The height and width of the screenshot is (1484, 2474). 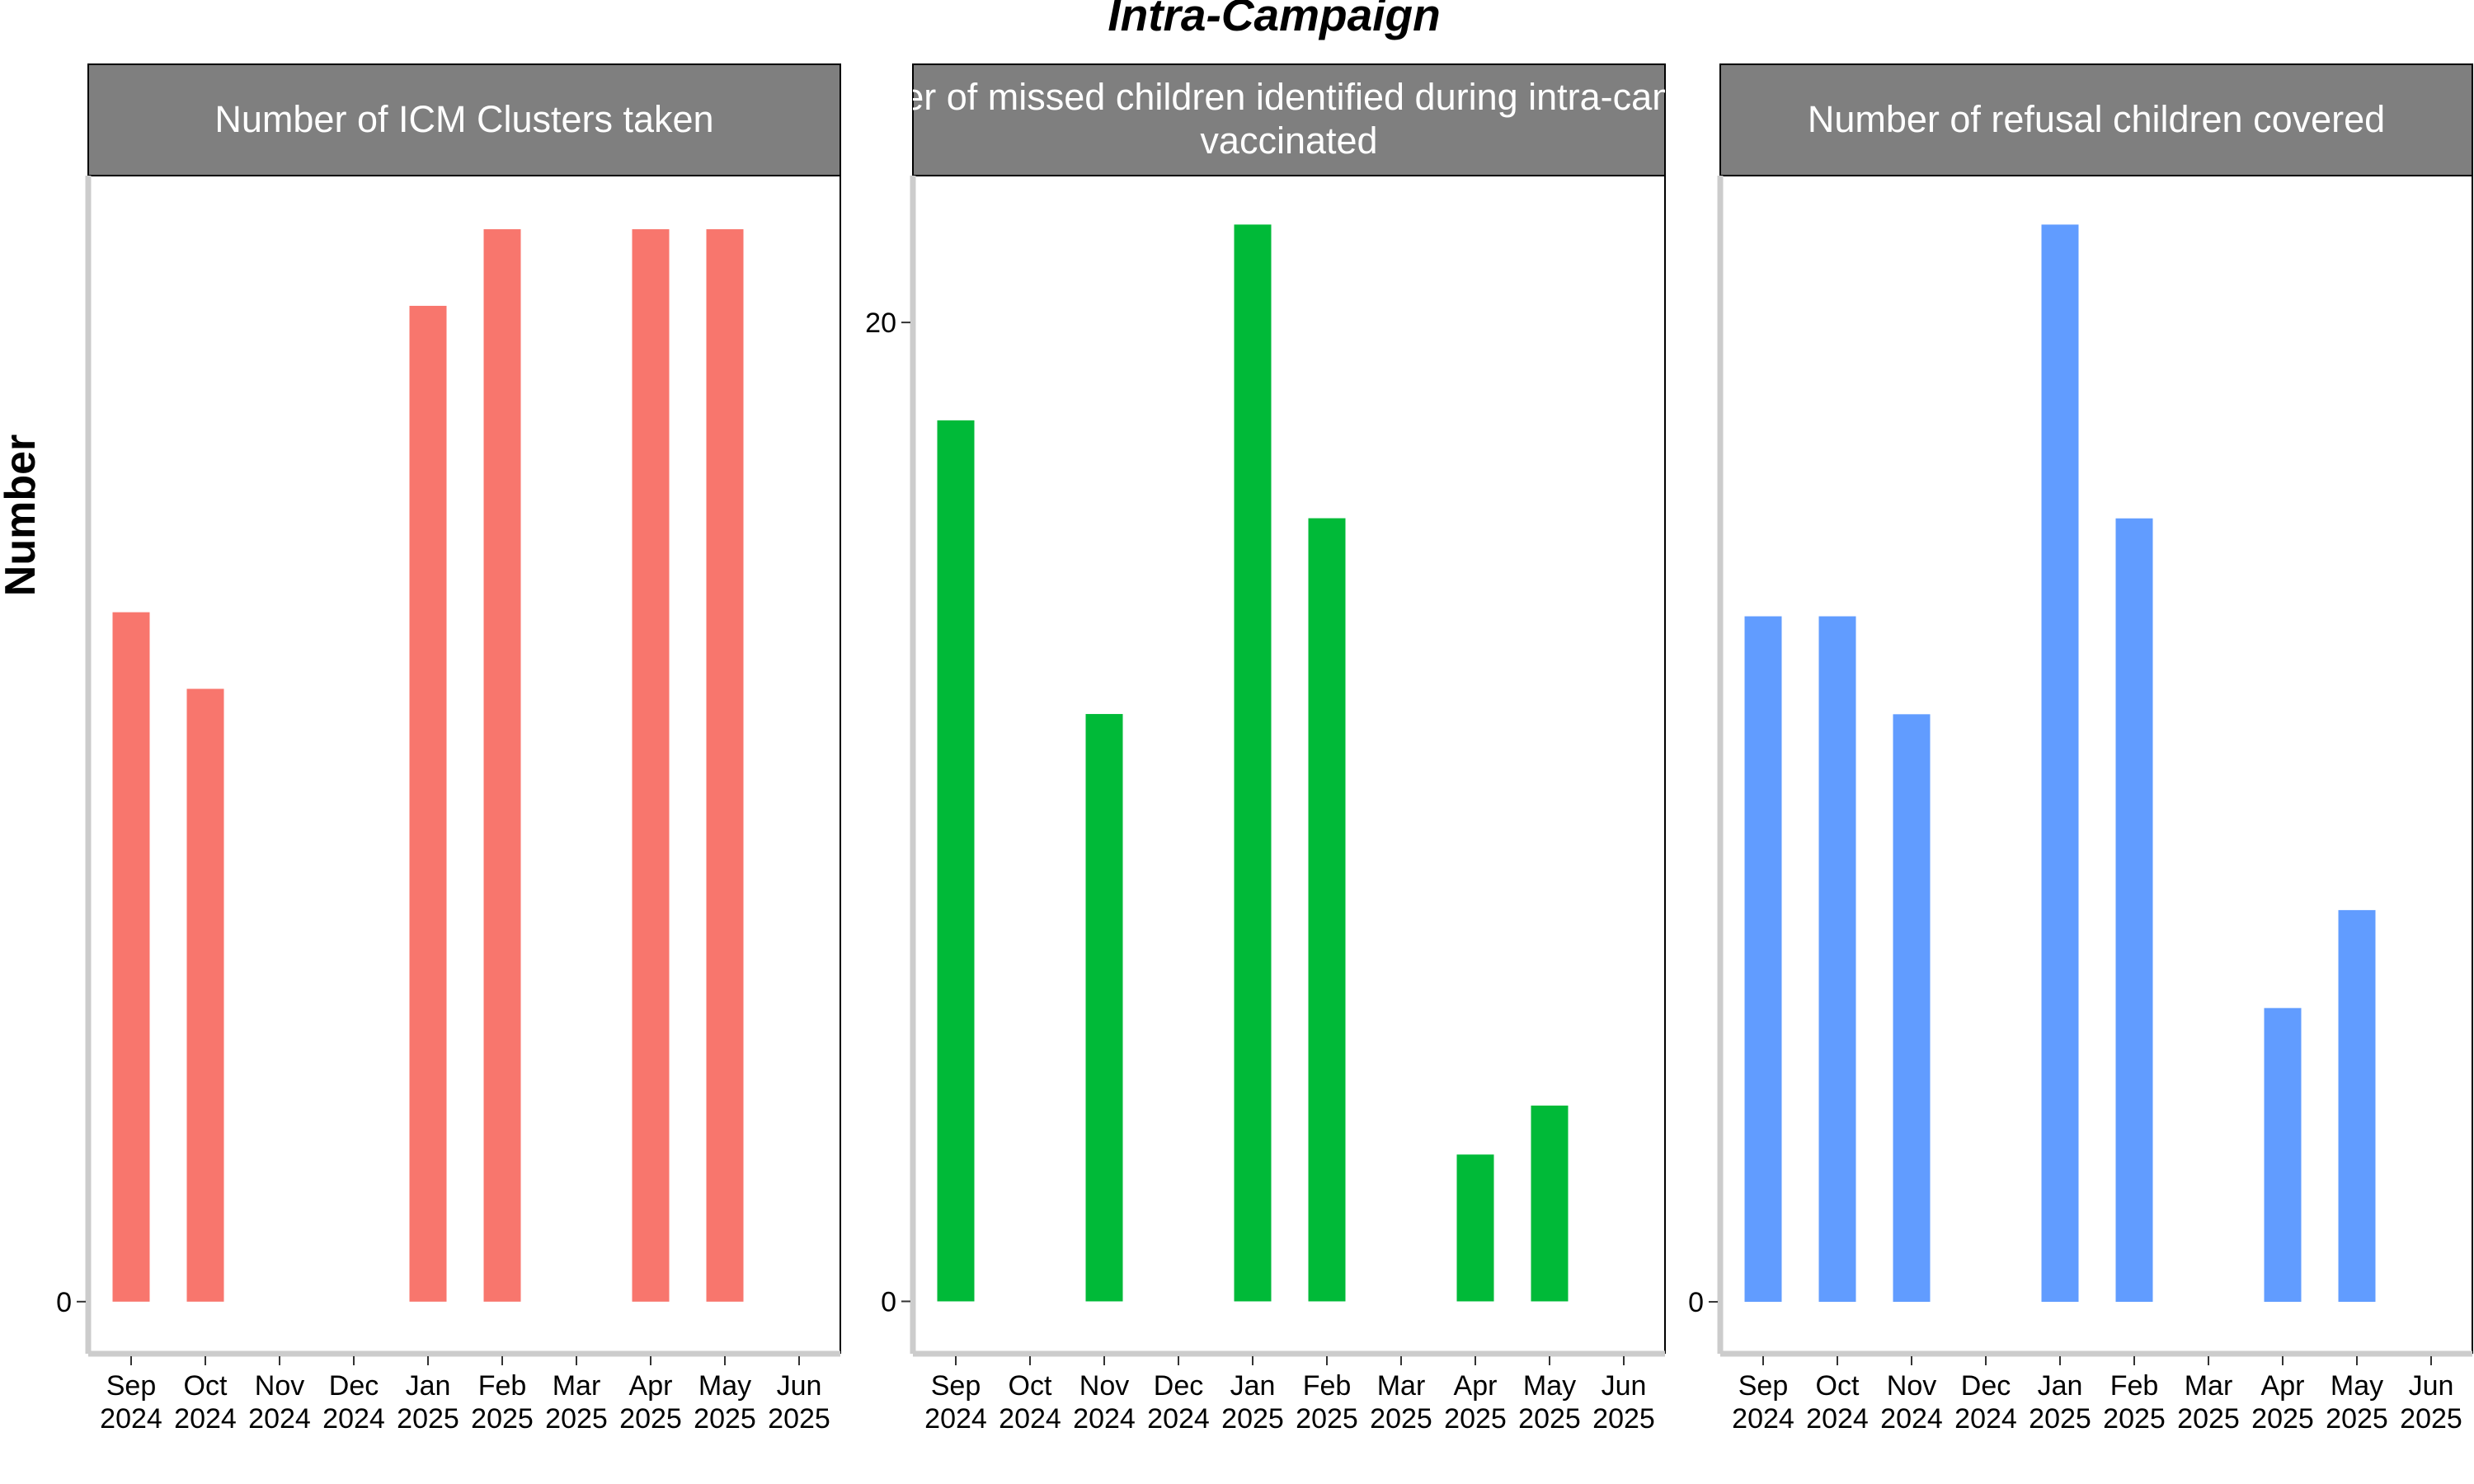 What do you see at coordinates (1274, 20) in the screenshot?
I see `figure-title: Intra-Campaign` at bounding box center [1274, 20].